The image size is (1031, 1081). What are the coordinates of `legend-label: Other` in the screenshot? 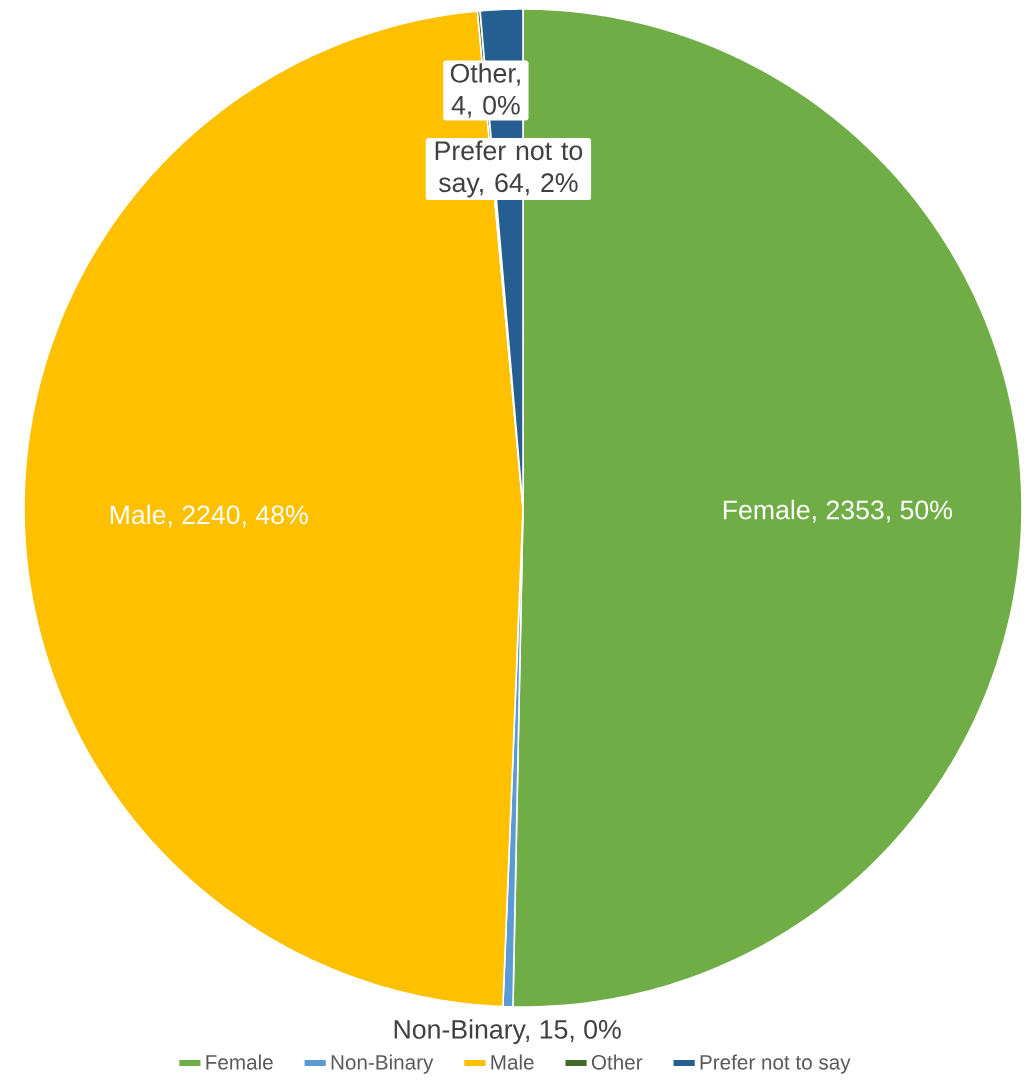 It's located at (617, 1062).